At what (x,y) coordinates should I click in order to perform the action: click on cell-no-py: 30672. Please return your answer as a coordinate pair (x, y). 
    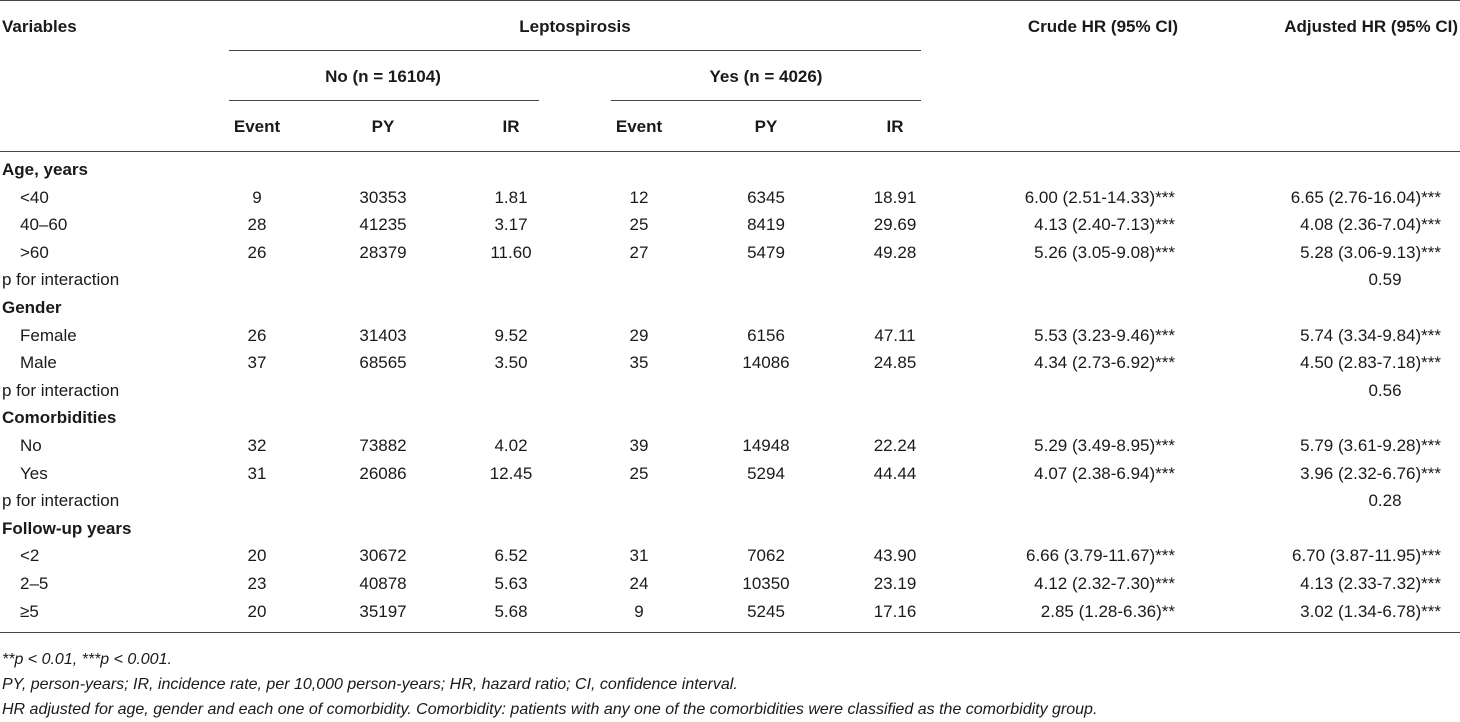
    Looking at the image, I should click on (383, 556).